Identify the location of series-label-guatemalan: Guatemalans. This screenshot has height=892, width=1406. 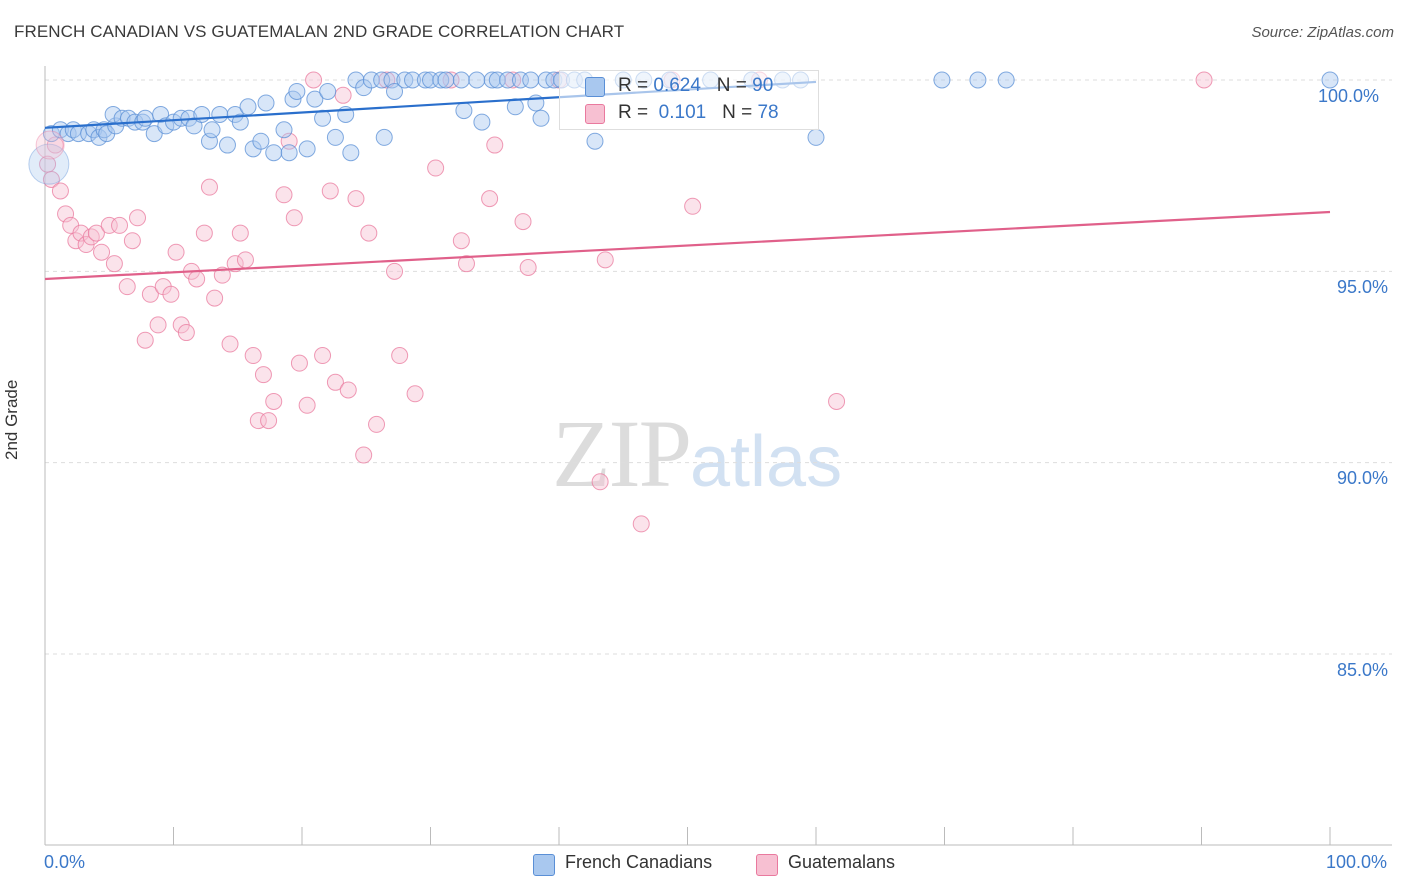
(842, 862).